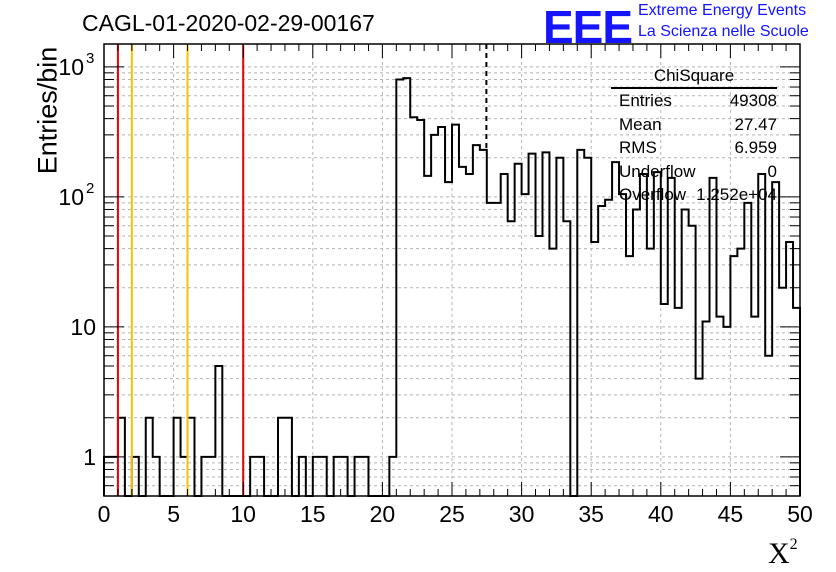 This screenshot has height=572, width=836. I want to click on stats-row: RMS 6.959, so click(694, 148).